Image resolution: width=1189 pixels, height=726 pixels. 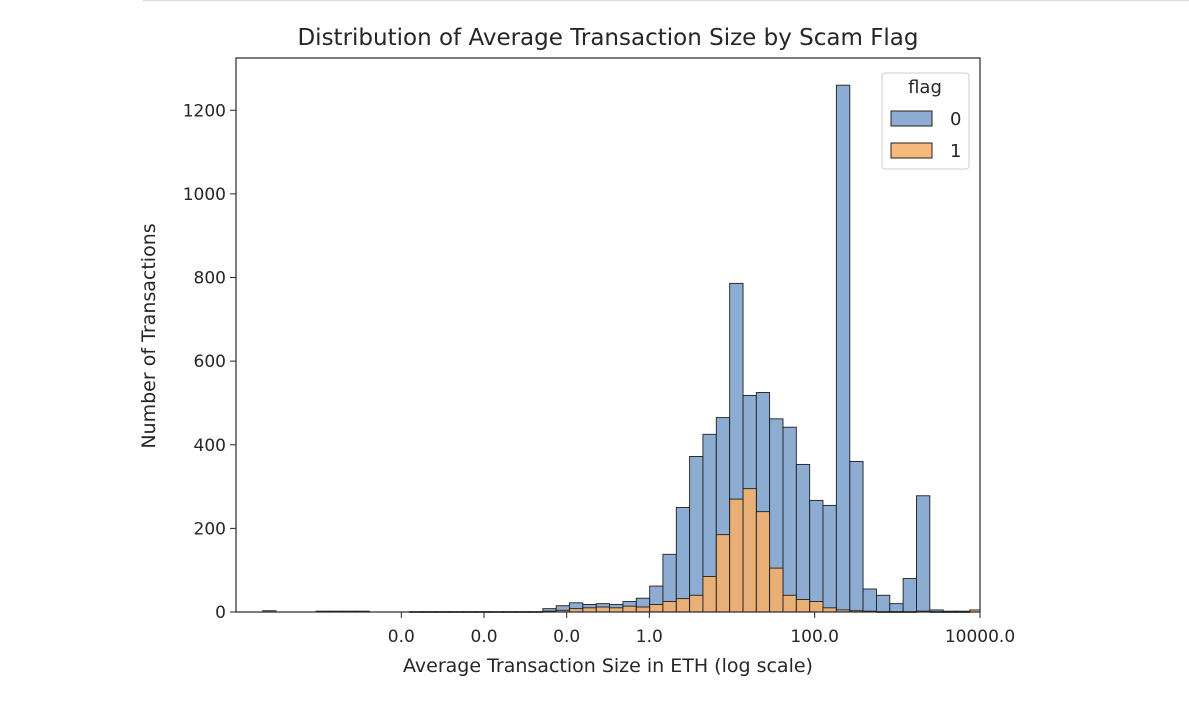 I want to click on legend: flag 0 1, so click(x=925, y=121).